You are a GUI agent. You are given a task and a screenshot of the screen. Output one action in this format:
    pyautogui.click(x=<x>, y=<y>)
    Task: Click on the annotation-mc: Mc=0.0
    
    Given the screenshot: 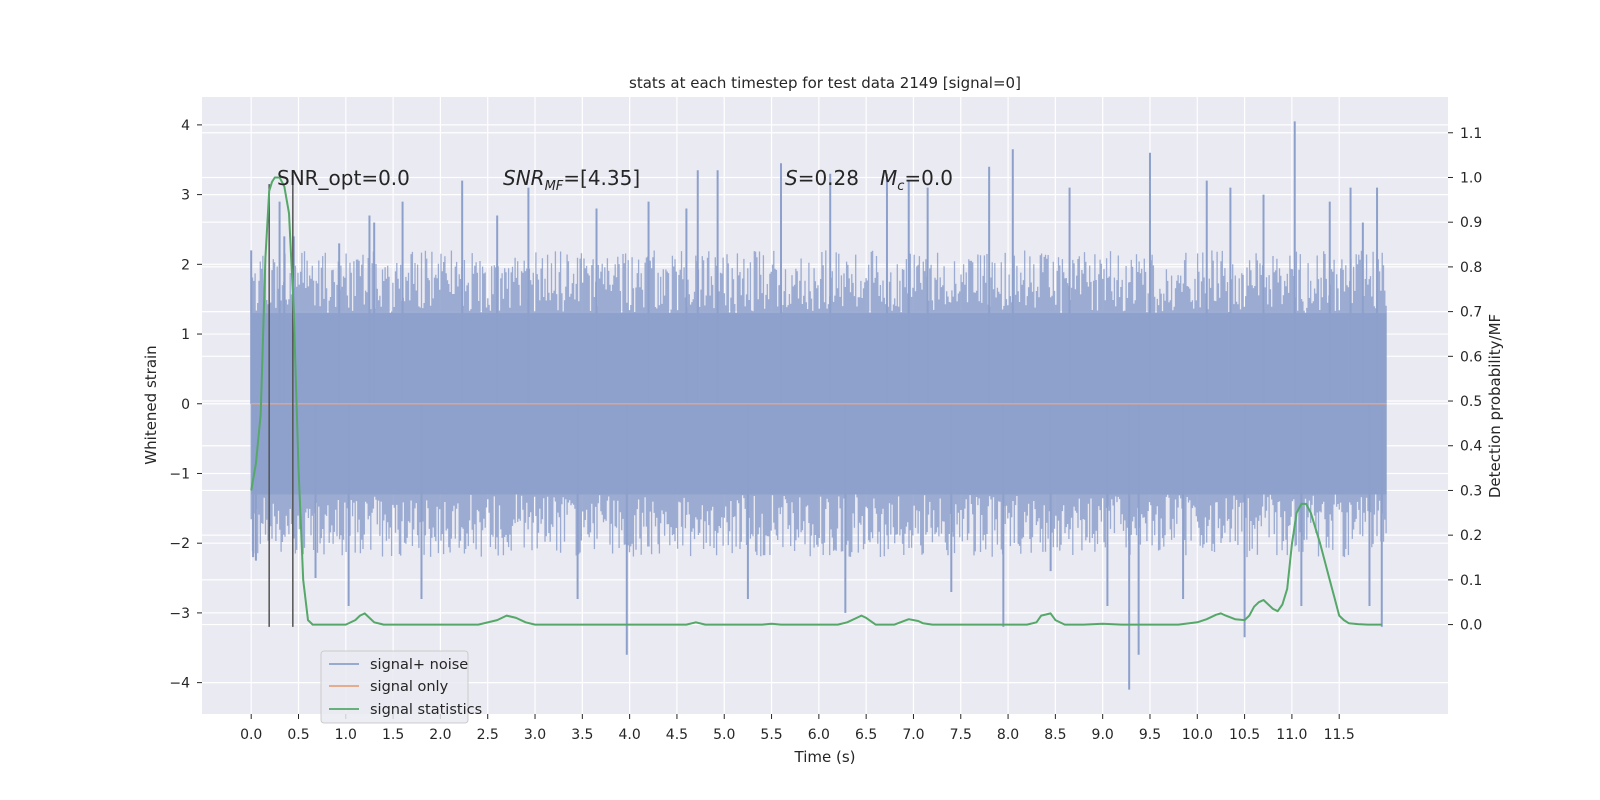 What is the action you would take?
    pyautogui.click(x=916, y=180)
    